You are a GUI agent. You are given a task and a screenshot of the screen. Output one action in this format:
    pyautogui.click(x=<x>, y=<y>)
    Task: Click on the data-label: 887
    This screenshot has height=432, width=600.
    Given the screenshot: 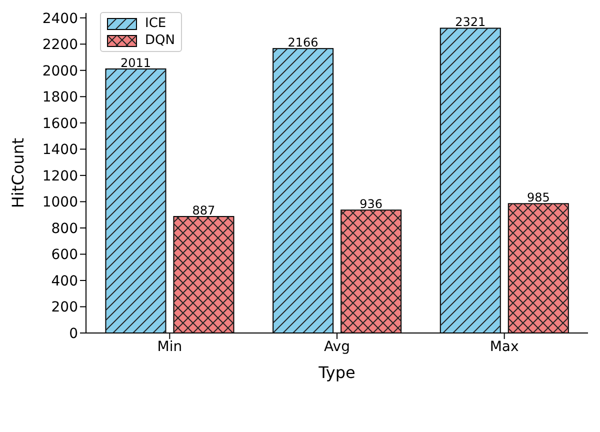 What is the action you would take?
    pyautogui.click(x=204, y=211)
    